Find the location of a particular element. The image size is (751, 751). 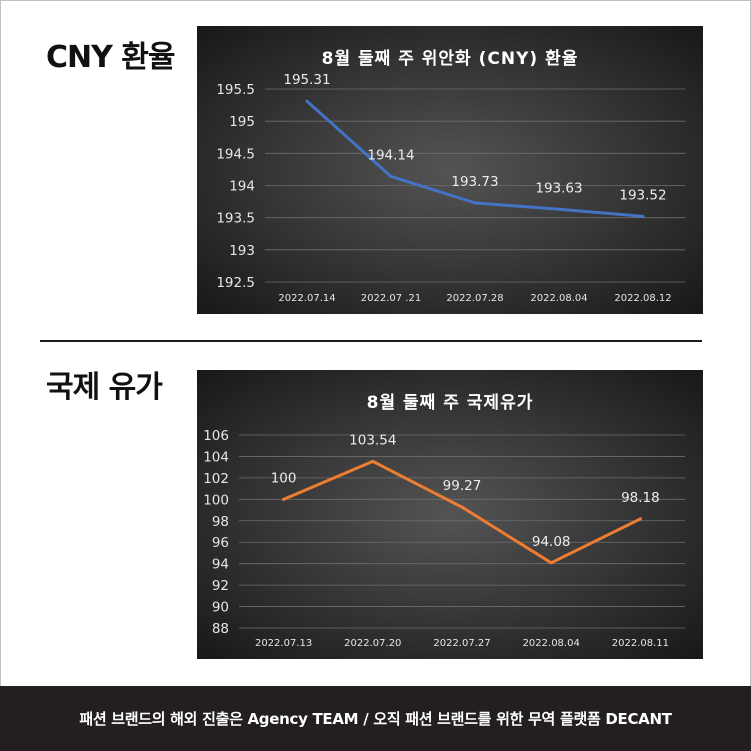

x-tick-label: 2022.07.13 is located at coordinates (283, 643).